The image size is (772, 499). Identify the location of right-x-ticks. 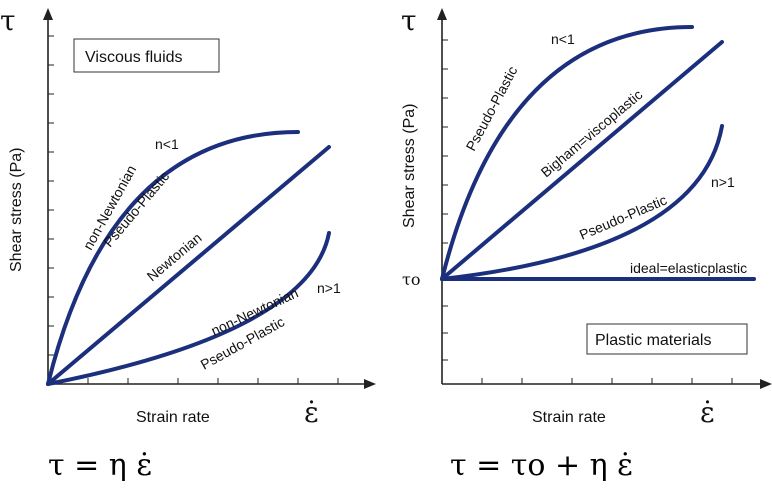
(607, 381).